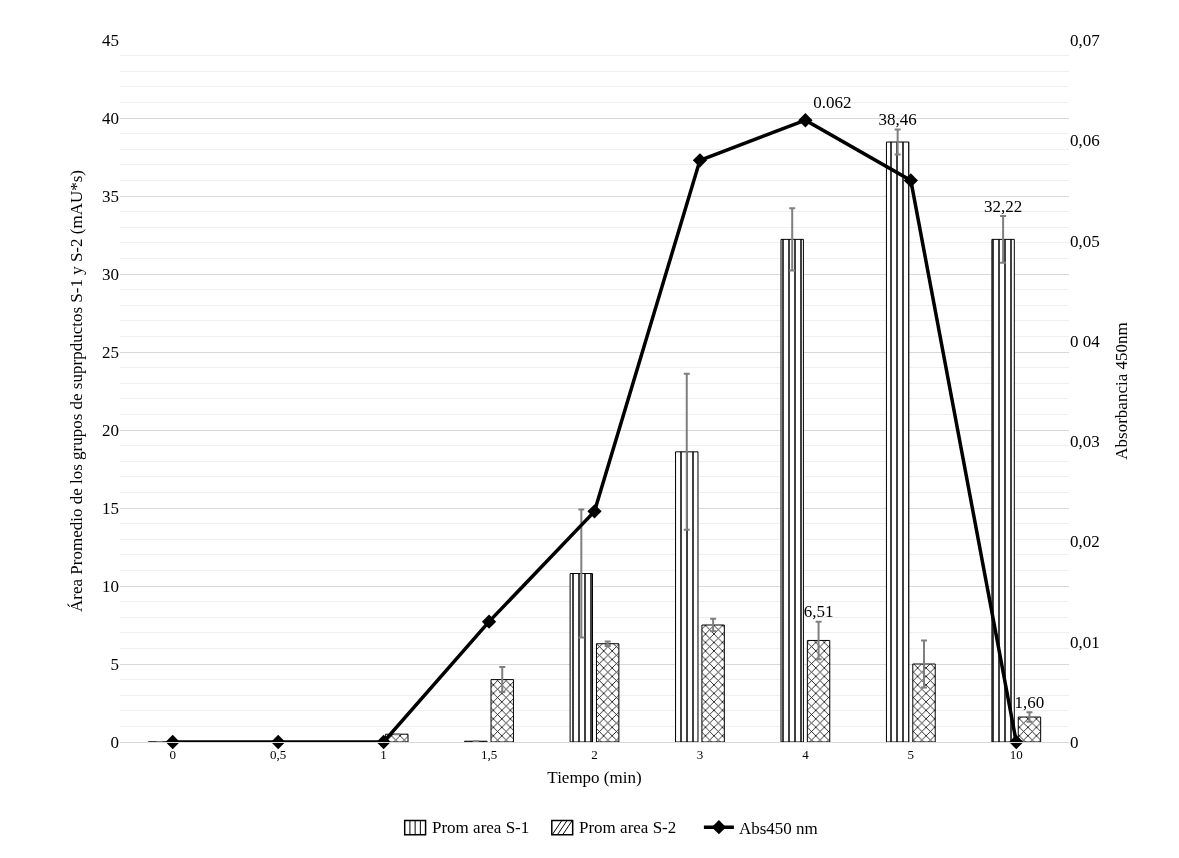 This screenshot has height=858, width=1179. What do you see at coordinates (489, 754) in the screenshot?
I see `x-tick-label: 1,5` at bounding box center [489, 754].